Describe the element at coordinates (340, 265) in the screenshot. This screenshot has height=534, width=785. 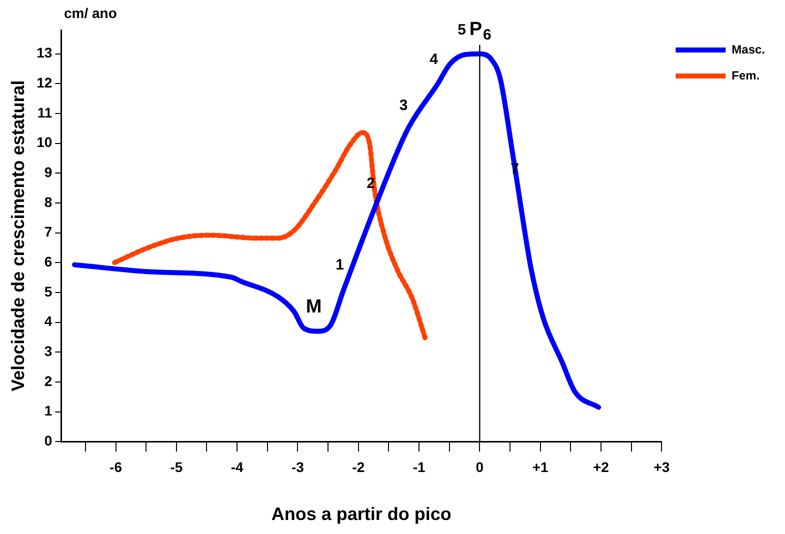
I see `annotation: 1` at that location.